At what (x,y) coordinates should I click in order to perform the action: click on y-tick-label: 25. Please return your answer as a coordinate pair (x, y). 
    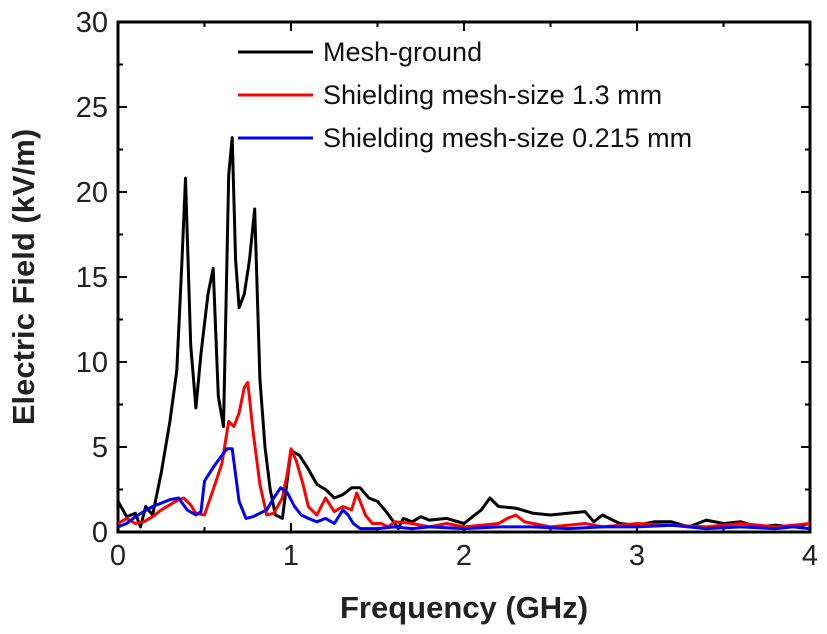
    Looking at the image, I should click on (92, 108).